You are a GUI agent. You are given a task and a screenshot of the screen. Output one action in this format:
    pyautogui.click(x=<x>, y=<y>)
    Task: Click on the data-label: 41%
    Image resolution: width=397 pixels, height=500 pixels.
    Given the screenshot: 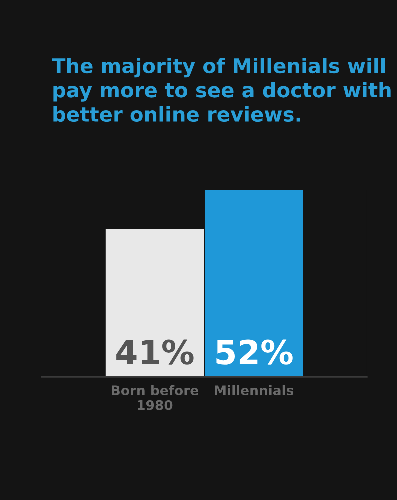 What is the action you would take?
    pyautogui.click(x=155, y=352)
    